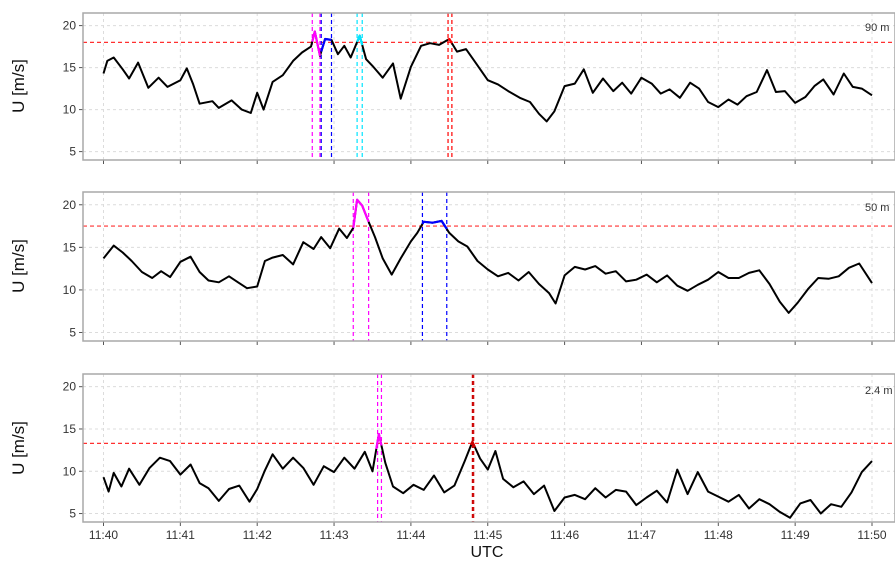  What do you see at coordinates (410, 535) in the screenshot?
I see `x-tick-label: 11:44` at bounding box center [410, 535].